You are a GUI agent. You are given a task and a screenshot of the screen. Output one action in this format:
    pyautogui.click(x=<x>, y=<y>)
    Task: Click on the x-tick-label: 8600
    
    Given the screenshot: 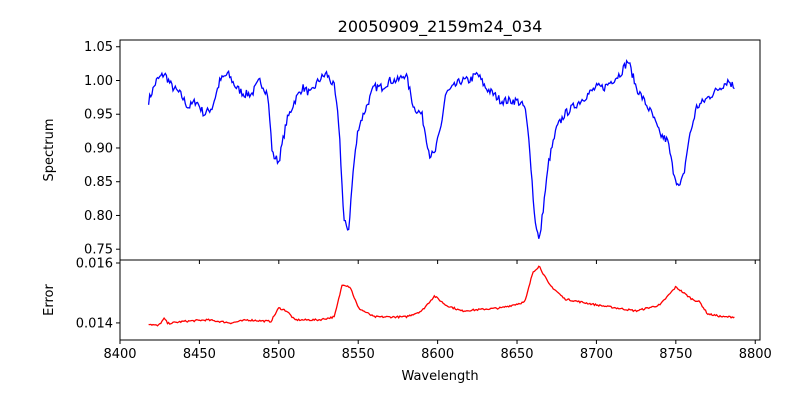 What is the action you would take?
    pyautogui.click(x=437, y=354)
    